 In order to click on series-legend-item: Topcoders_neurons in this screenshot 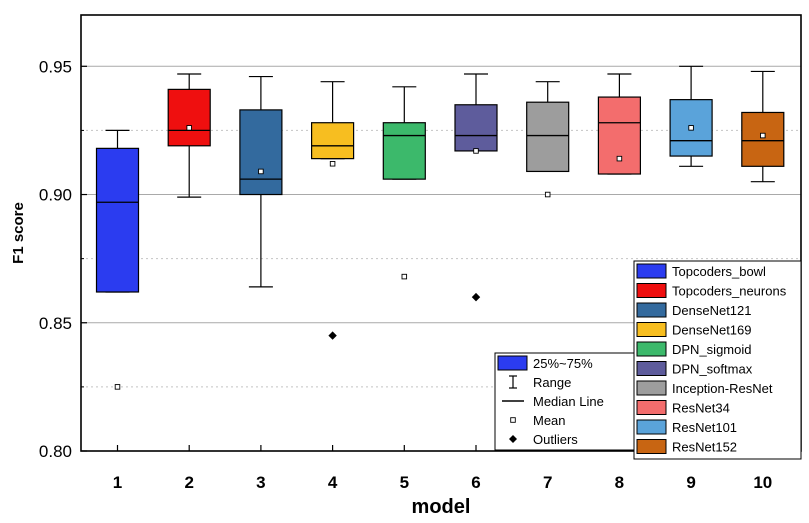, I will do `click(711, 291)`.